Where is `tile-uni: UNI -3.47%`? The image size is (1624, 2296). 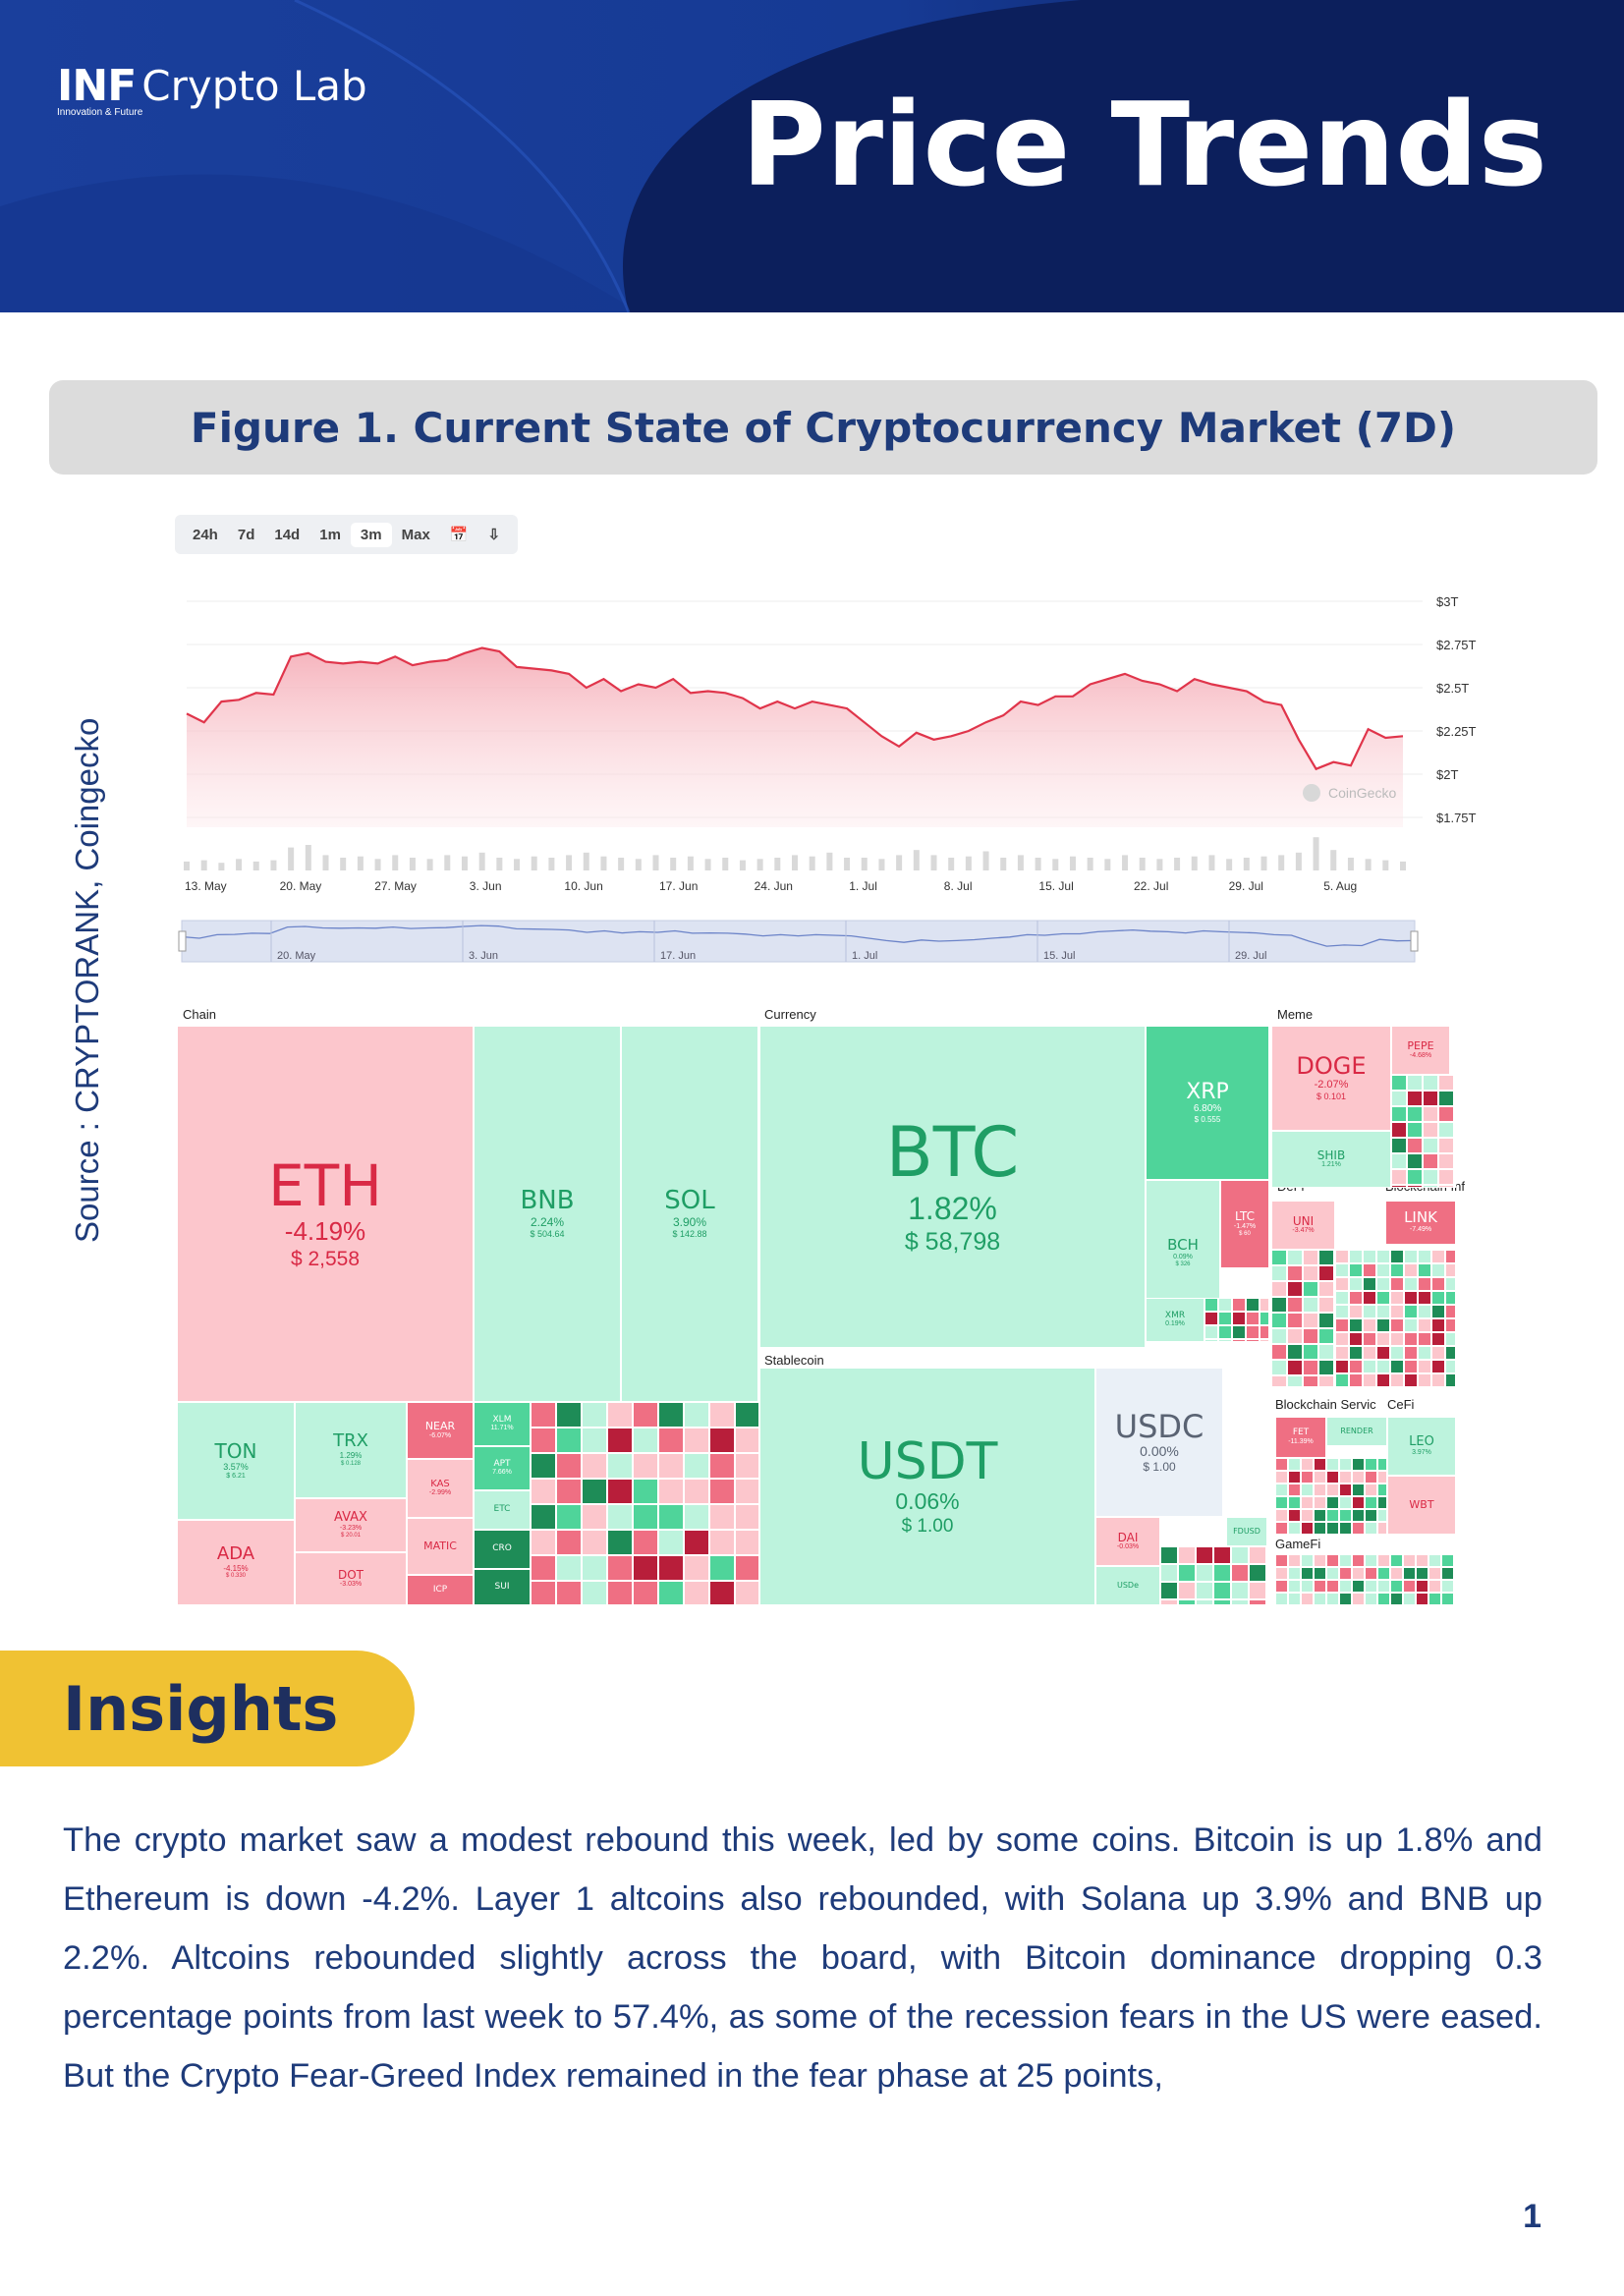 tile-uni: UNI -3.47% is located at coordinates (1303, 1225).